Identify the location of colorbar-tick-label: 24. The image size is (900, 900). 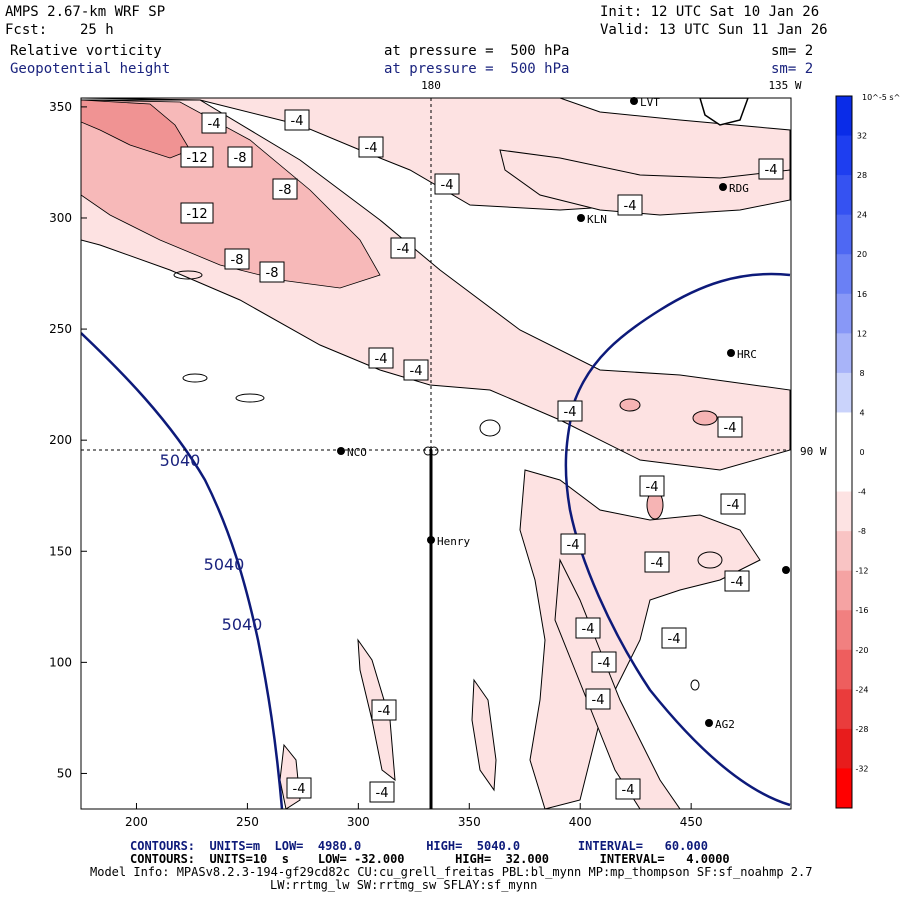
(862, 215).